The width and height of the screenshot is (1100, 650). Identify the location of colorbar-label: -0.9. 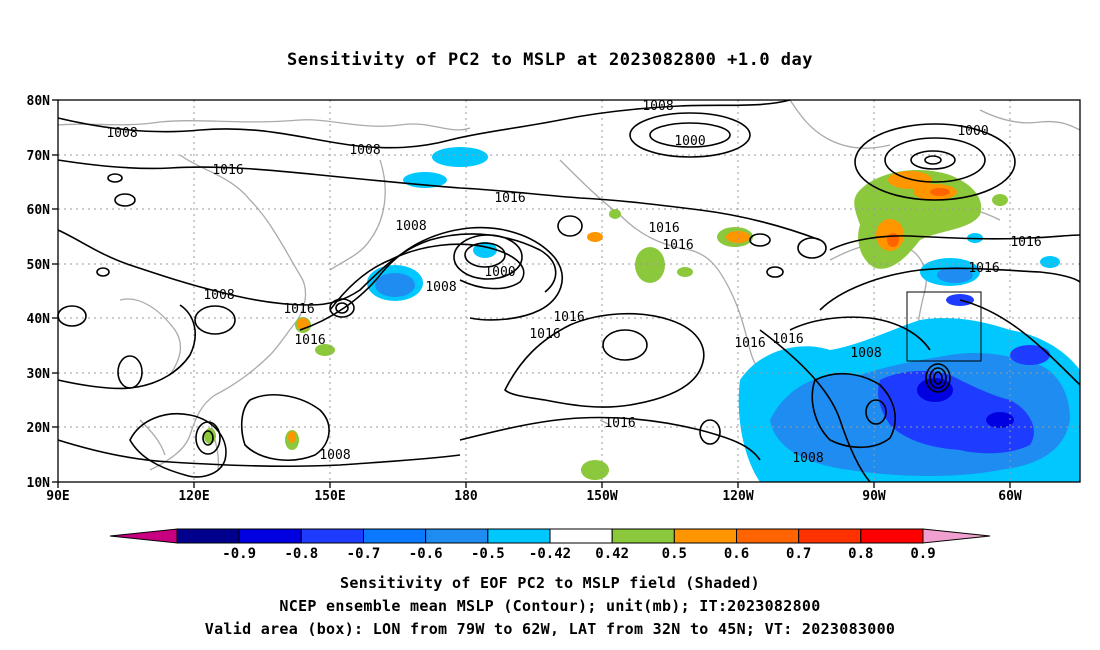
(239, 554).